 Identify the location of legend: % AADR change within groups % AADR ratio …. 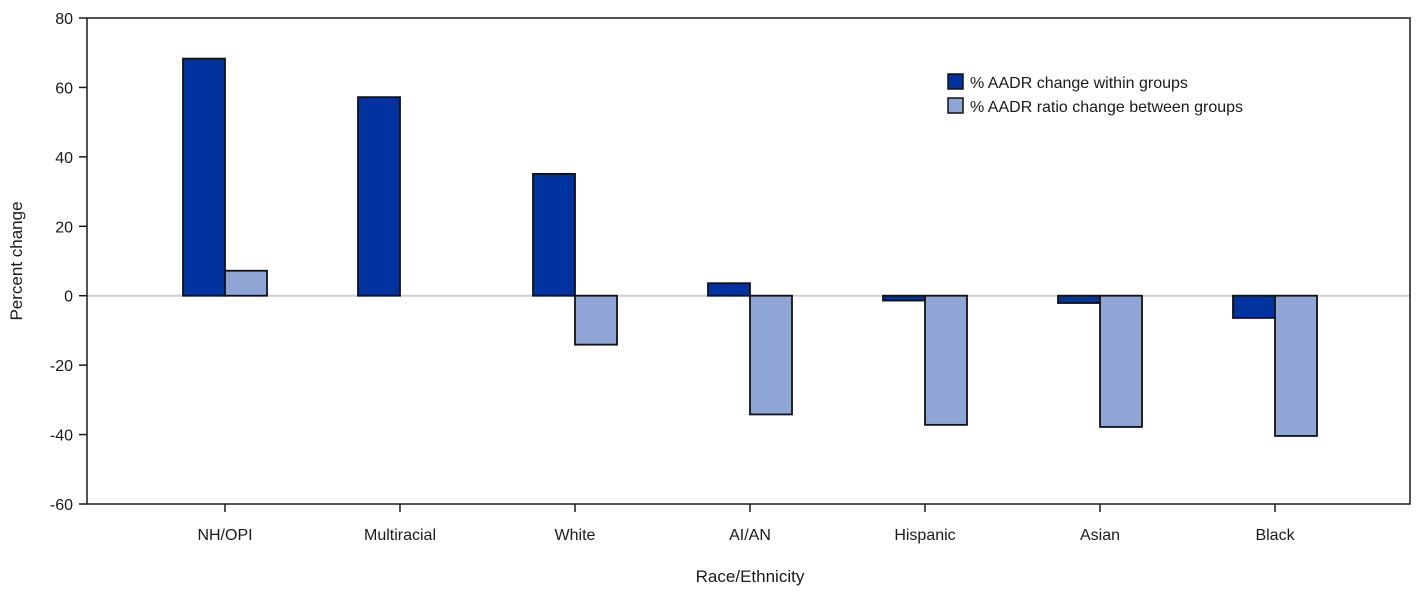
(1095, 94).